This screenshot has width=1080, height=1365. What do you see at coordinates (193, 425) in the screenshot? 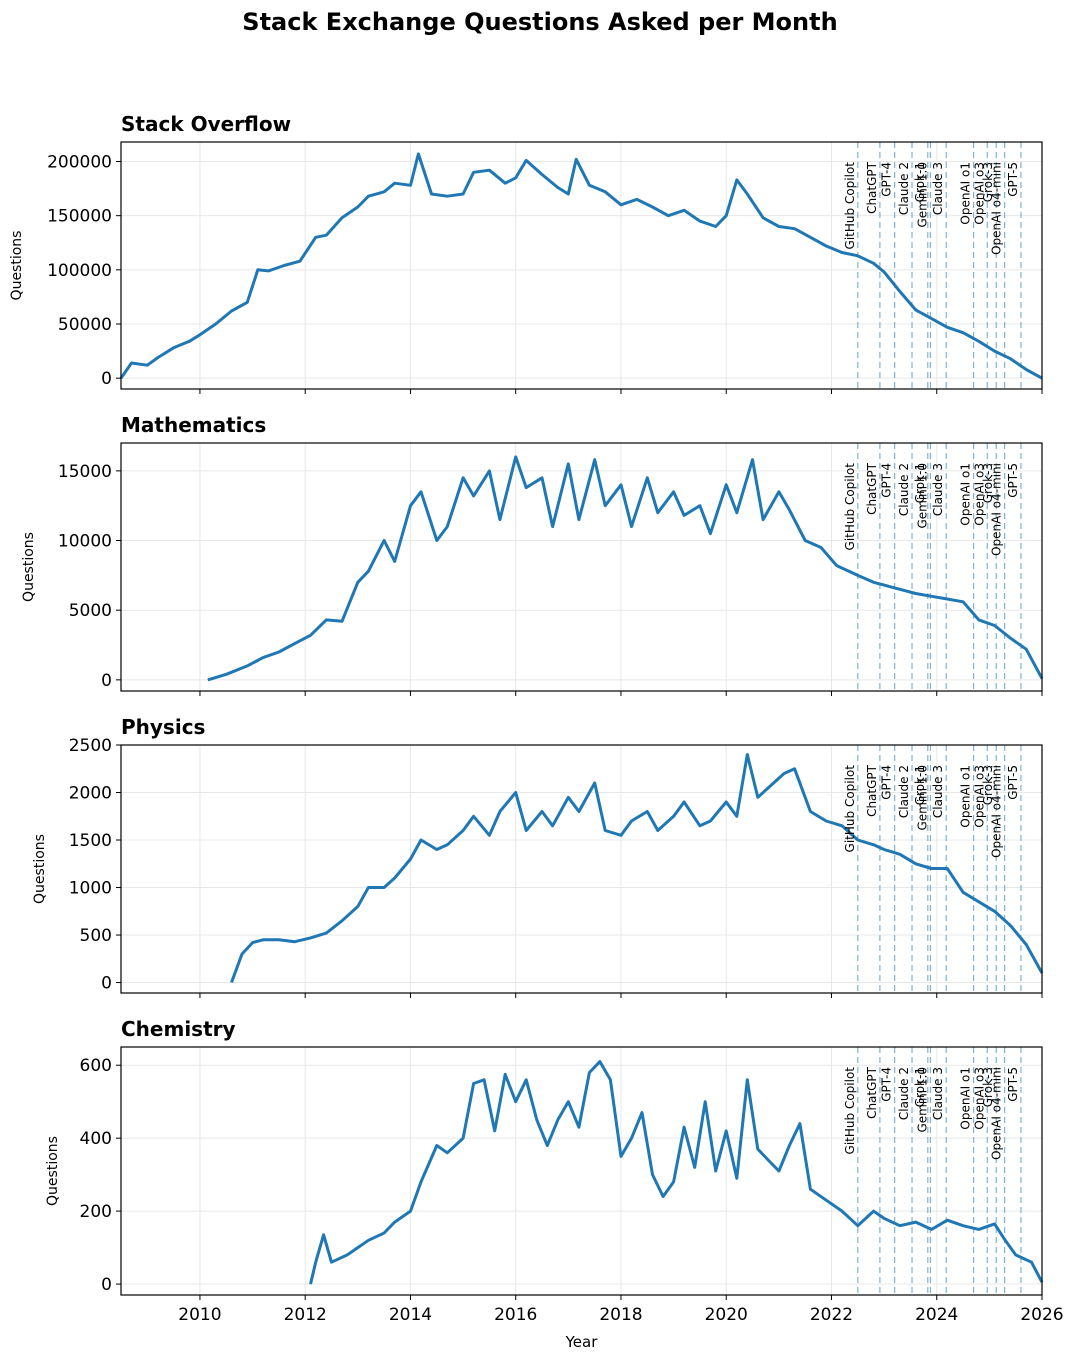
I see `panel-title: Mathematics` at bounding box center [193, 425].